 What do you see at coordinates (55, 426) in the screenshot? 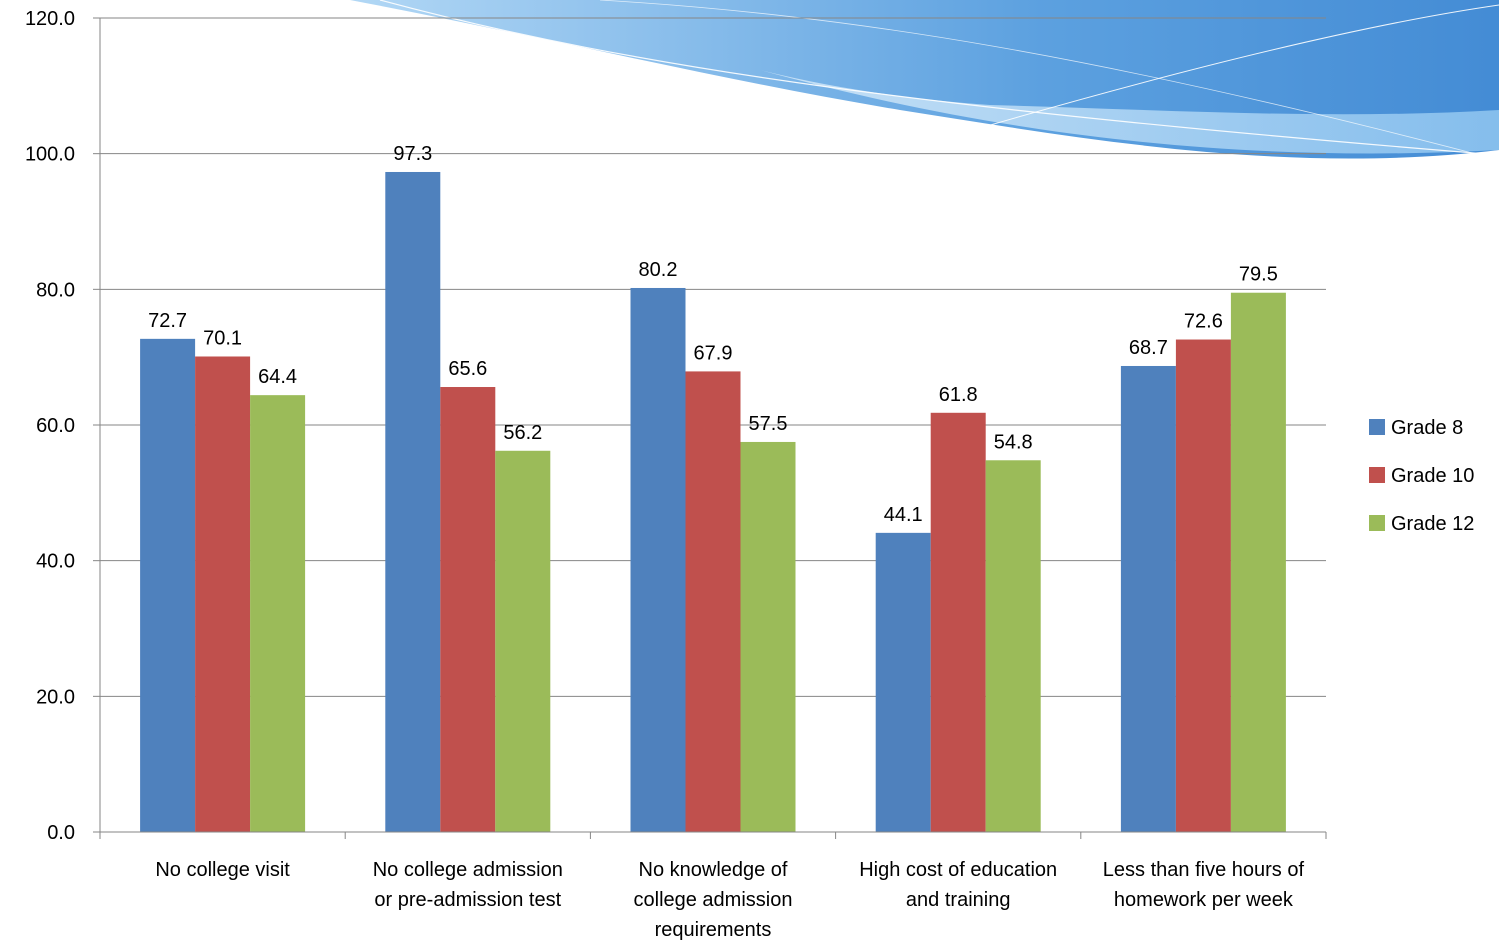
I see `y-tick-label: 60.0` at bounding box center [55, 426].